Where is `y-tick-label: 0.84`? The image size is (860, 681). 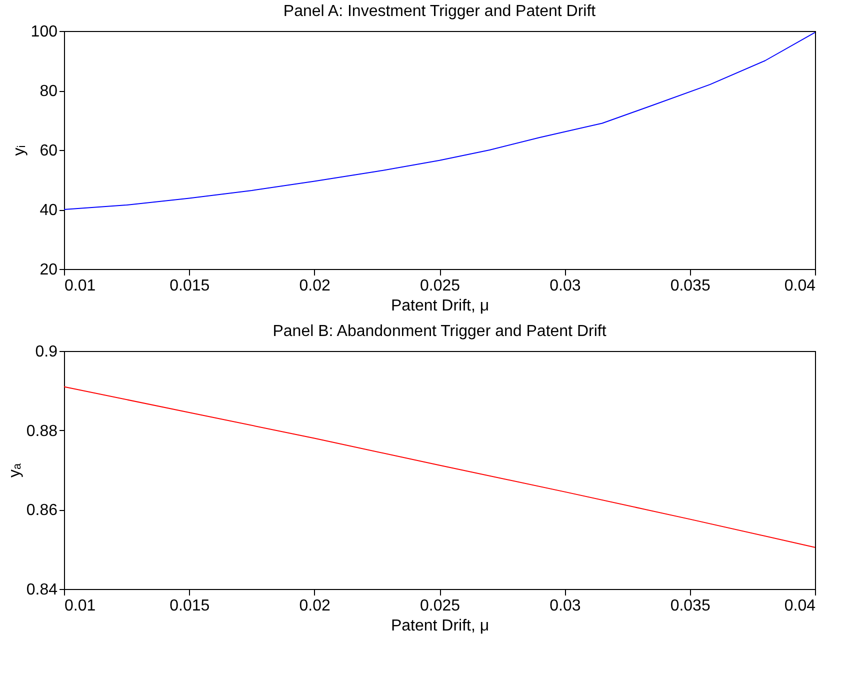
y-tick-label: 0.84 is located at coordinates (42, 590).